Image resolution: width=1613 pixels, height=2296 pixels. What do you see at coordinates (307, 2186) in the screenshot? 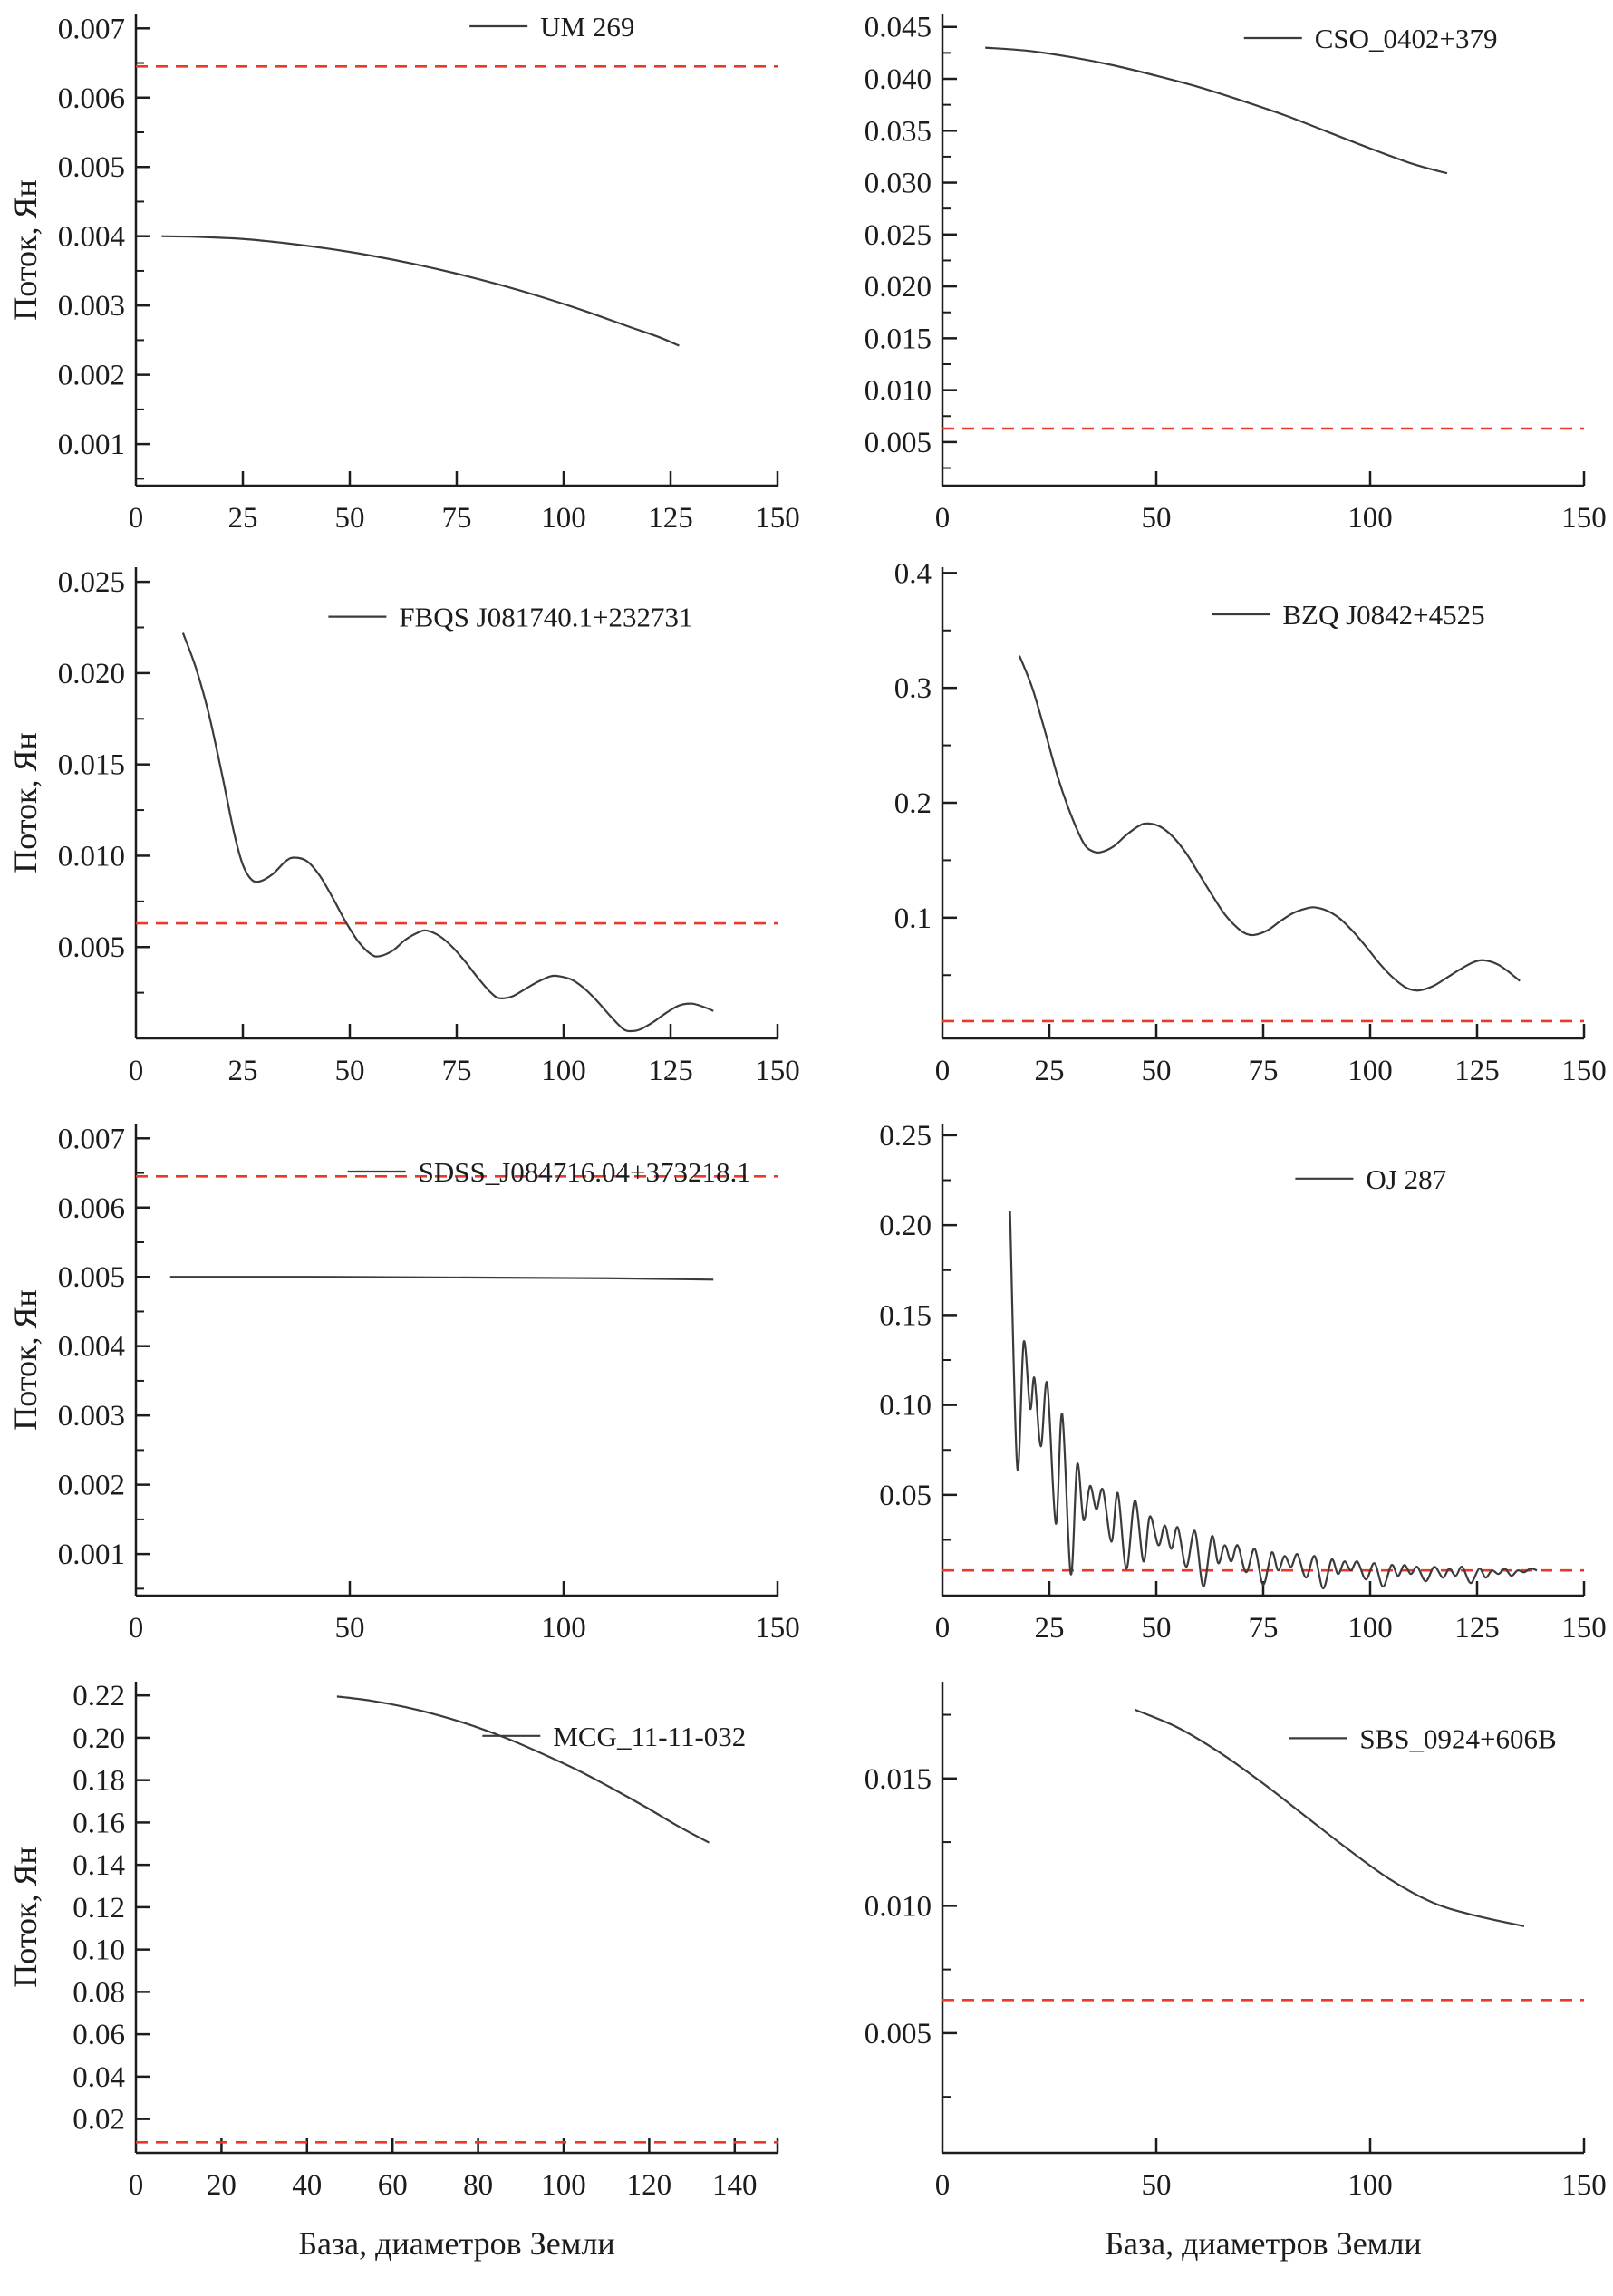
I see `svg-text: 40` at bounding box center [307, 2186].